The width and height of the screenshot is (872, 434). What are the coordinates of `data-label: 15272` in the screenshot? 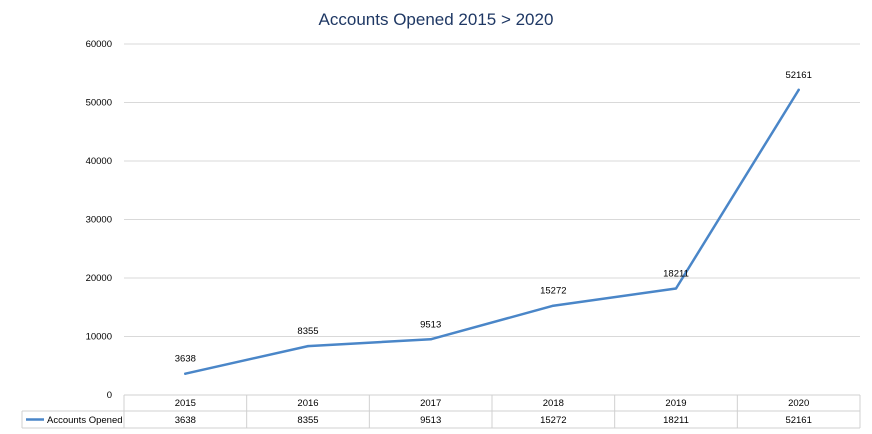 It's located at (553, 291).